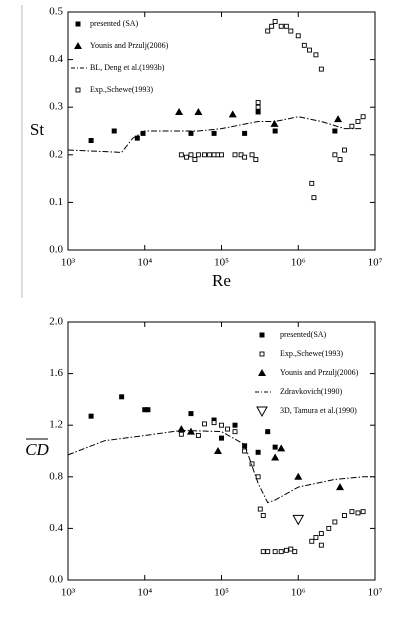  Describe the element at coordinates (303, 334) in the screenshot. I see `legend-label: presented(SA)` at that location.